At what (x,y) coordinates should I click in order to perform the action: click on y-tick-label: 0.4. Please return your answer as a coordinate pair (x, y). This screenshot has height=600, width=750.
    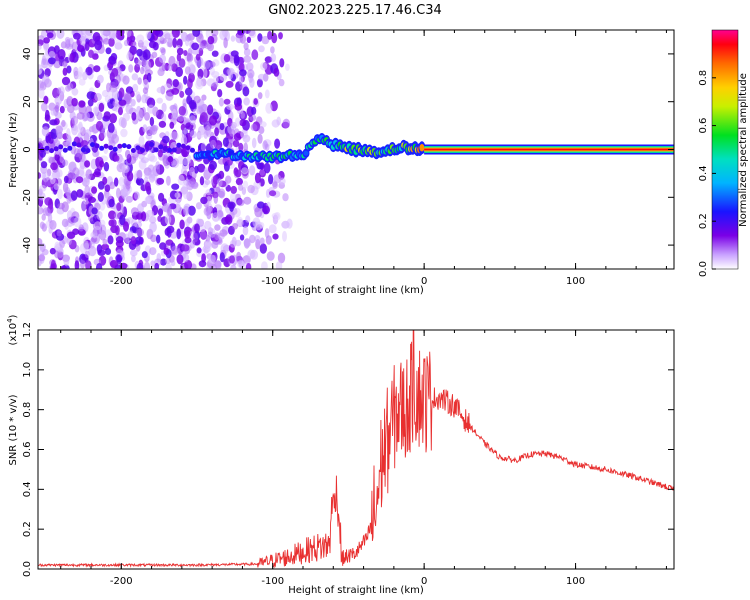
    Looking at the image, I should click on (27, 489).